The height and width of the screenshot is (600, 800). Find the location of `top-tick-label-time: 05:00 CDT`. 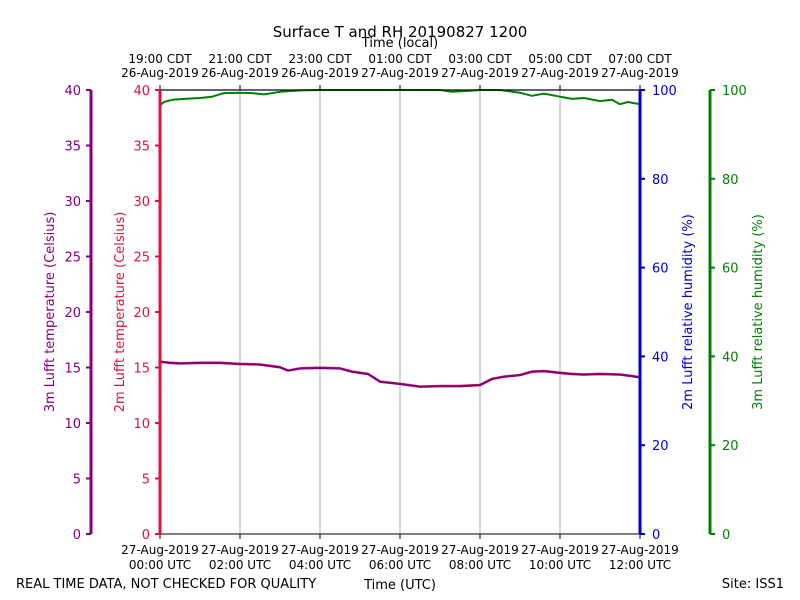

top-tick-label-time: 05:00 CDT is located at coordinates (560, 59).